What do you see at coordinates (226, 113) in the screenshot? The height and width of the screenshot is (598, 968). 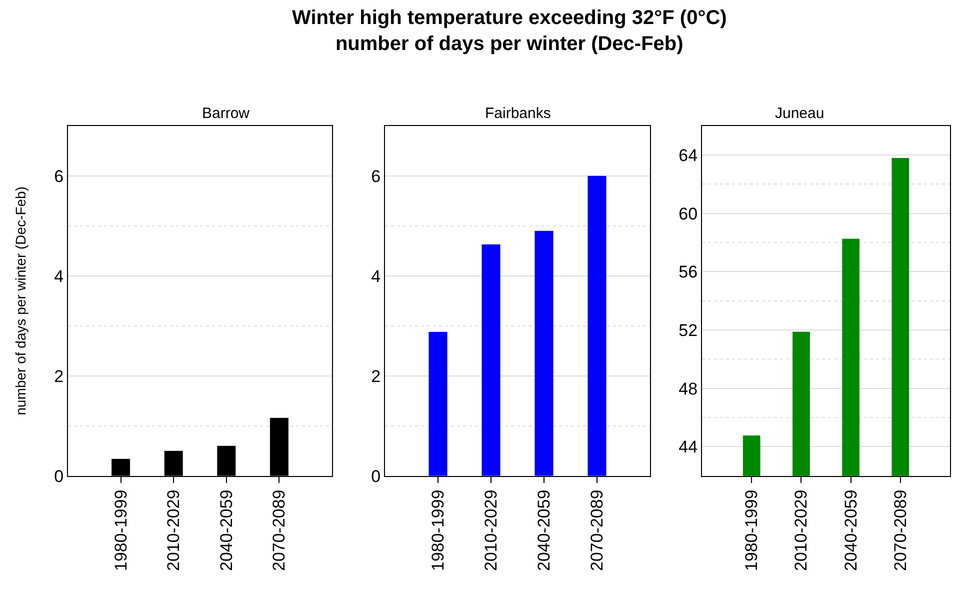 I see `chart-subtitle: Barrow` at bounding box center [226, 113].